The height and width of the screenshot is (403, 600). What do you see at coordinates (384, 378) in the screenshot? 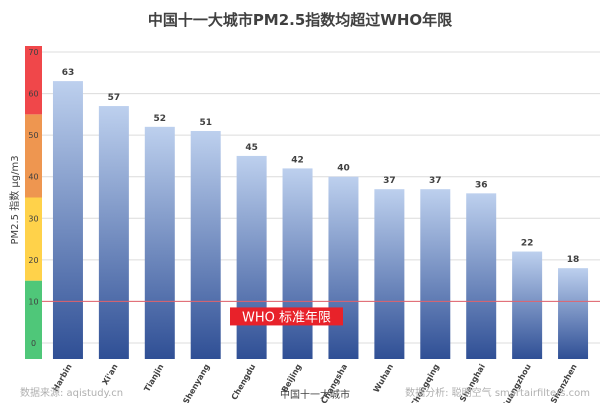
I see `x-tick-wuhan: Wuhan` at bounding box center [384, 378].